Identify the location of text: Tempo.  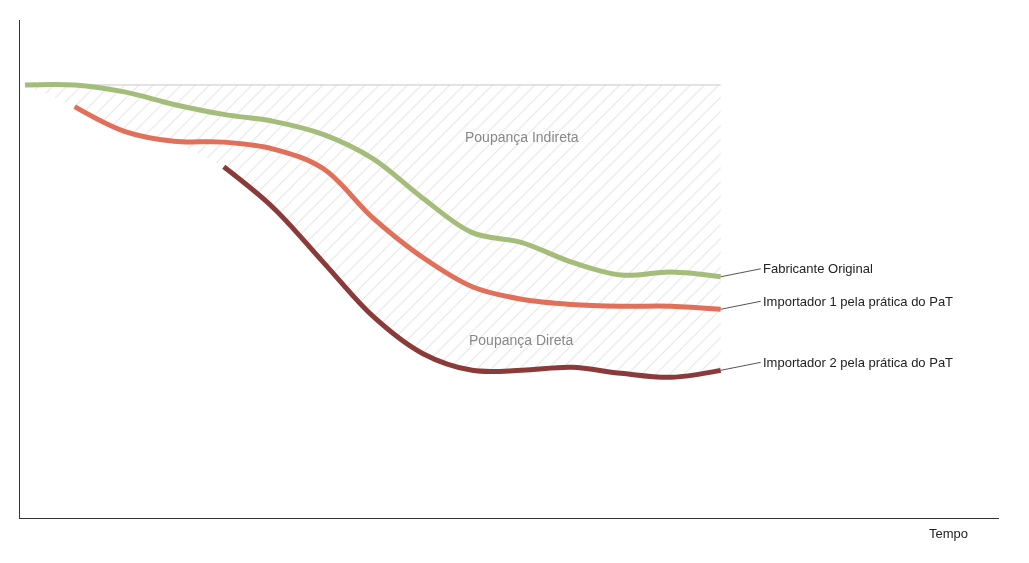
(949, 533).